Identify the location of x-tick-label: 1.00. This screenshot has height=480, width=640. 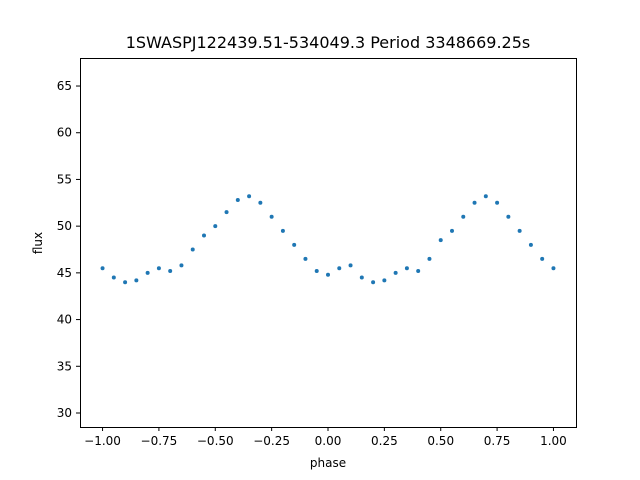
(553, 441).